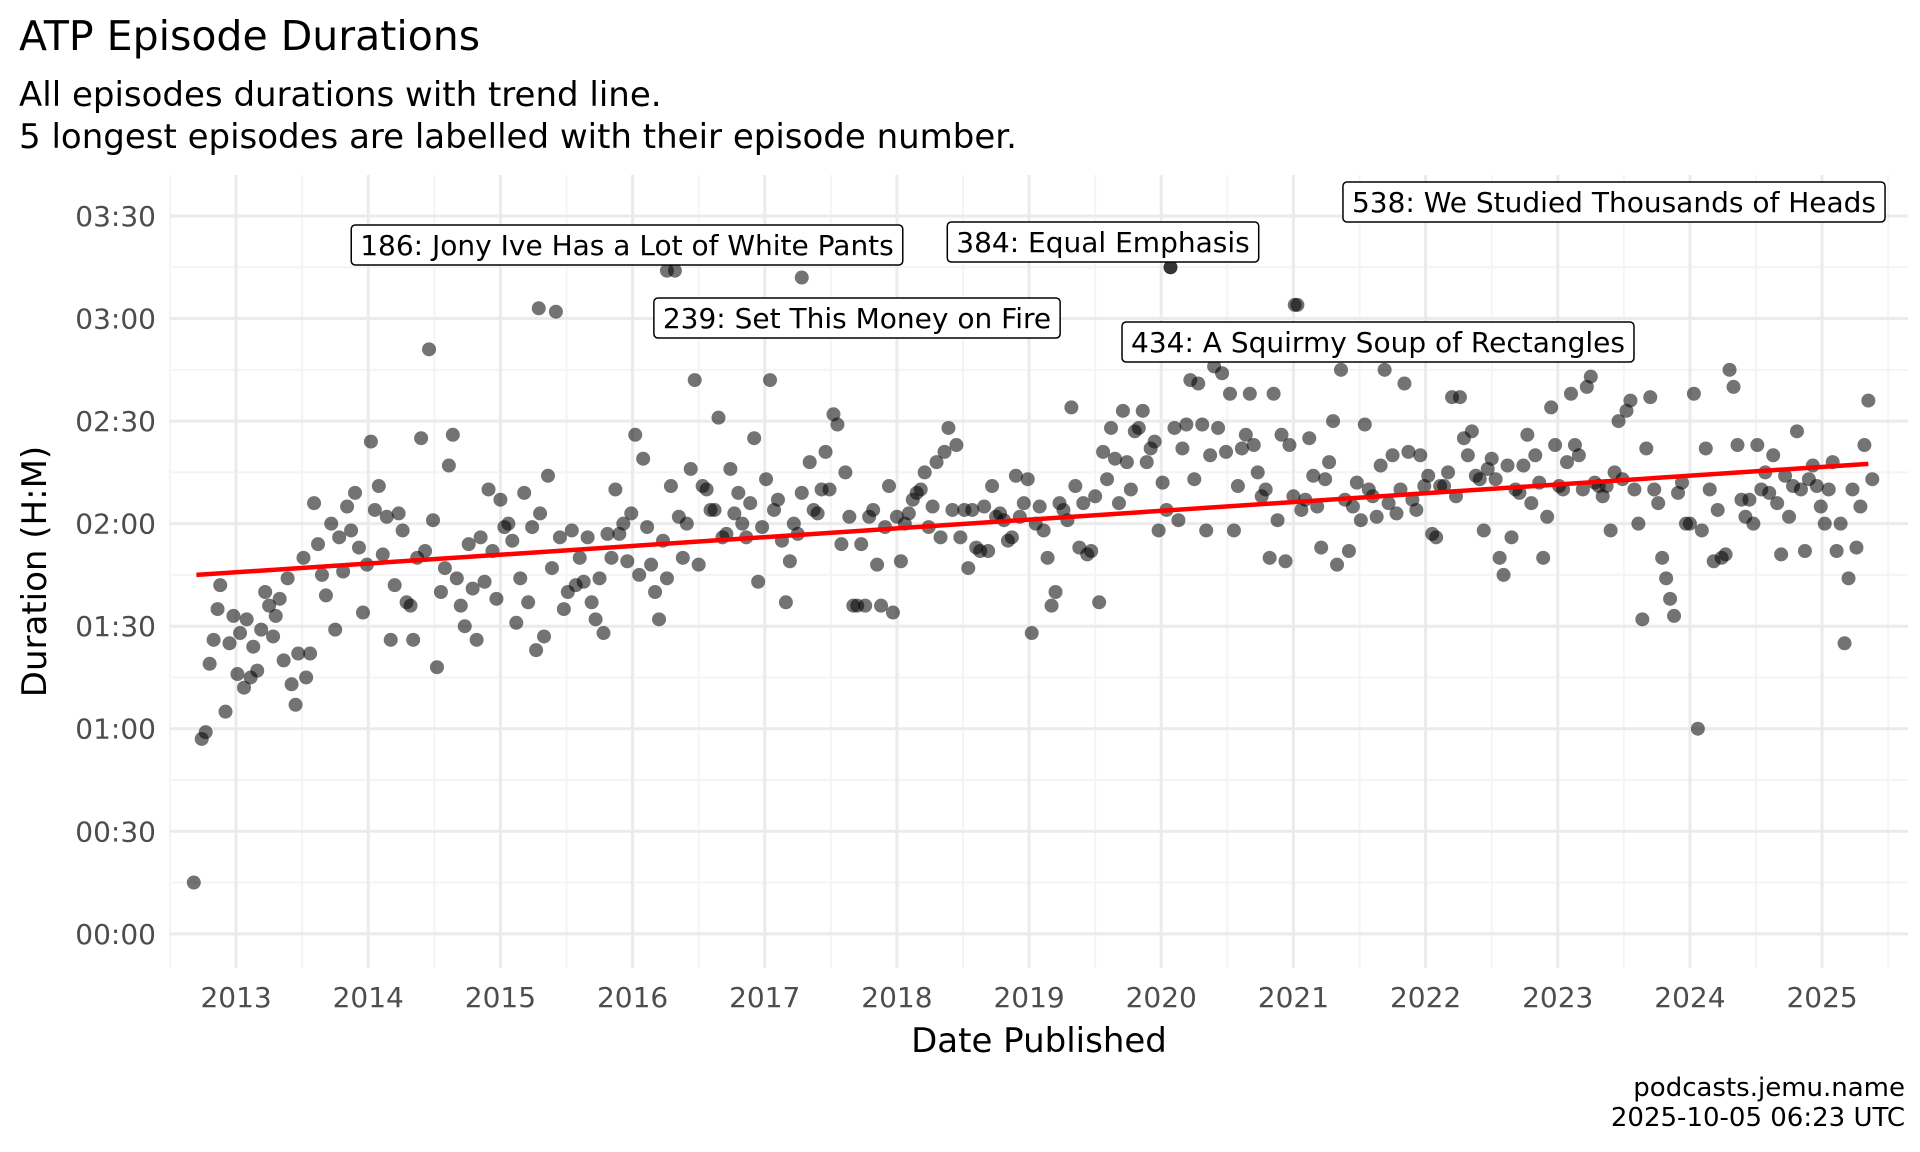 This screenshot has height=1152, width=1920. Describe the element at coordinates (115, 524) in the screenshot. I see `y-tick-label: 02:00` at that location.